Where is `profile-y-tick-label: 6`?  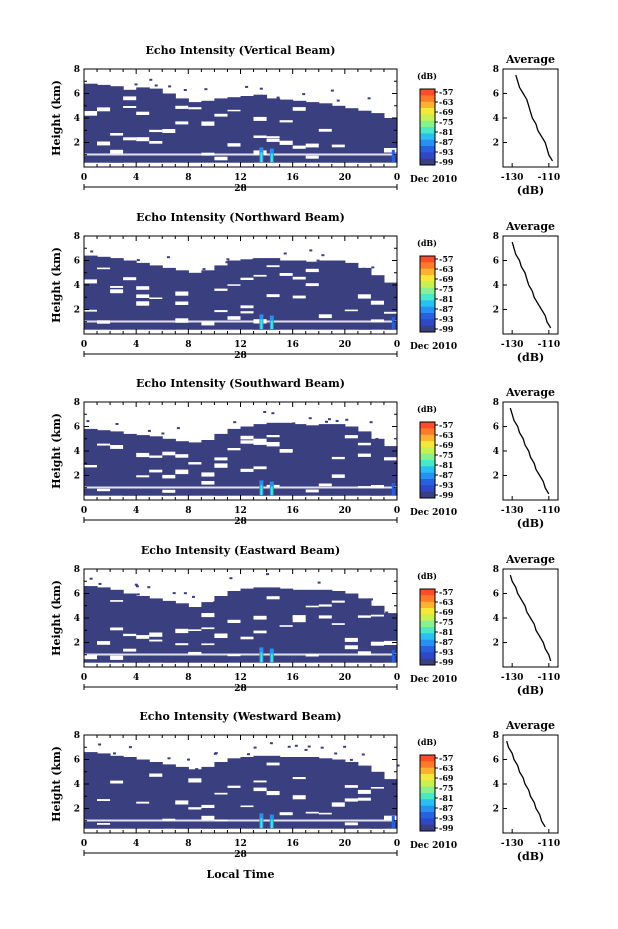
profile-y-tick-label: 6 is located at coordinates (496, 428).